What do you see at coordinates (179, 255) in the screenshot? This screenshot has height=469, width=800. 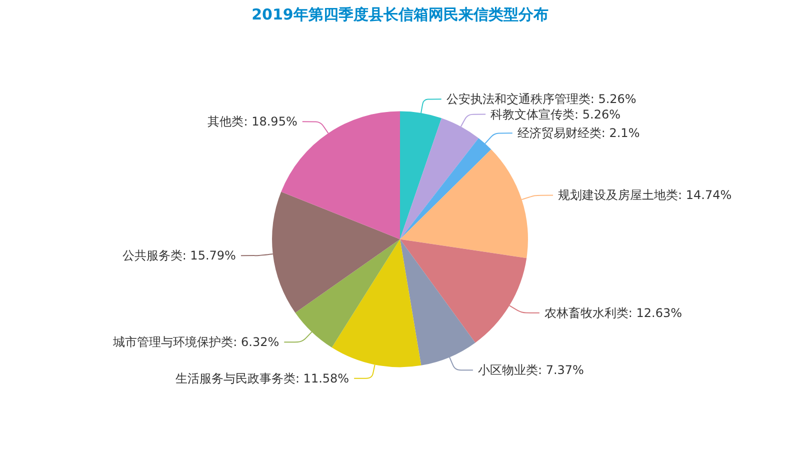 I see `slice-label: 公共服务类: 15.79%` at bounding box center [179, 255].